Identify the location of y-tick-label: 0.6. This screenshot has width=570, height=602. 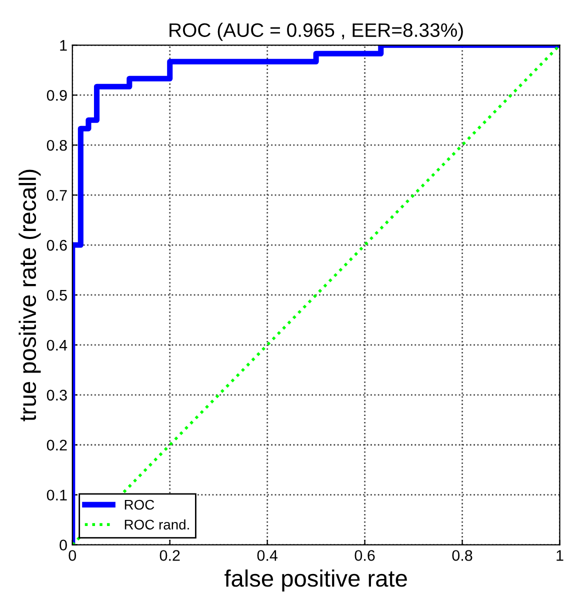
(56, 245).